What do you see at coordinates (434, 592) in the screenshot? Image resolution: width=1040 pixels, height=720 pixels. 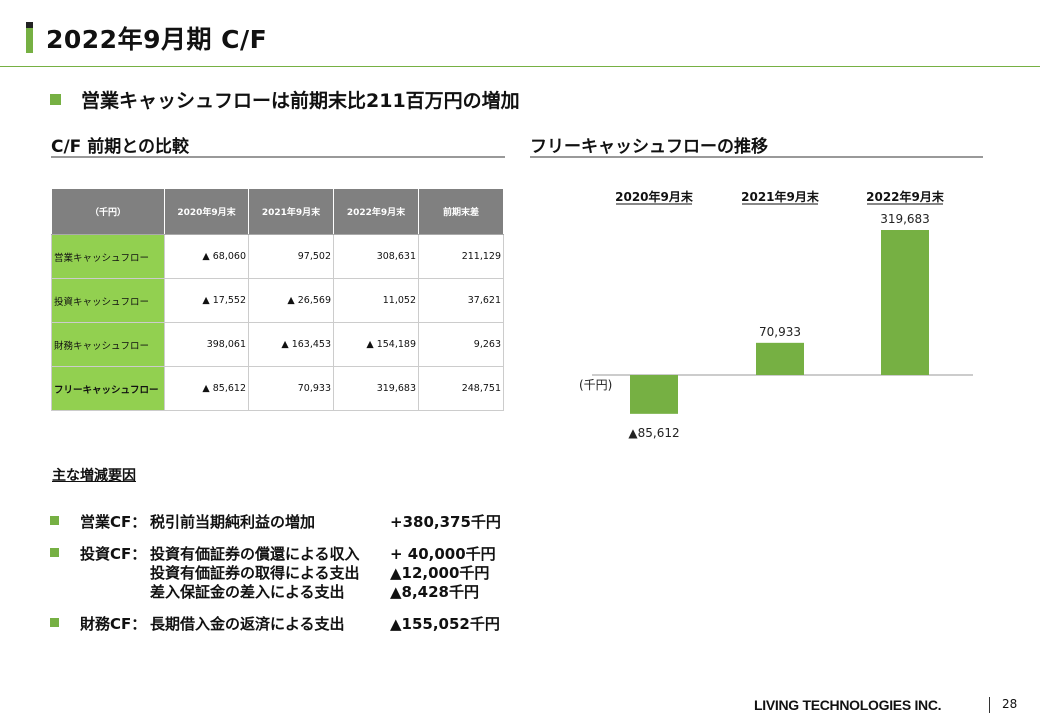 I see `factor-amount: ▲8,428千円` at bounding box center [434, 592].